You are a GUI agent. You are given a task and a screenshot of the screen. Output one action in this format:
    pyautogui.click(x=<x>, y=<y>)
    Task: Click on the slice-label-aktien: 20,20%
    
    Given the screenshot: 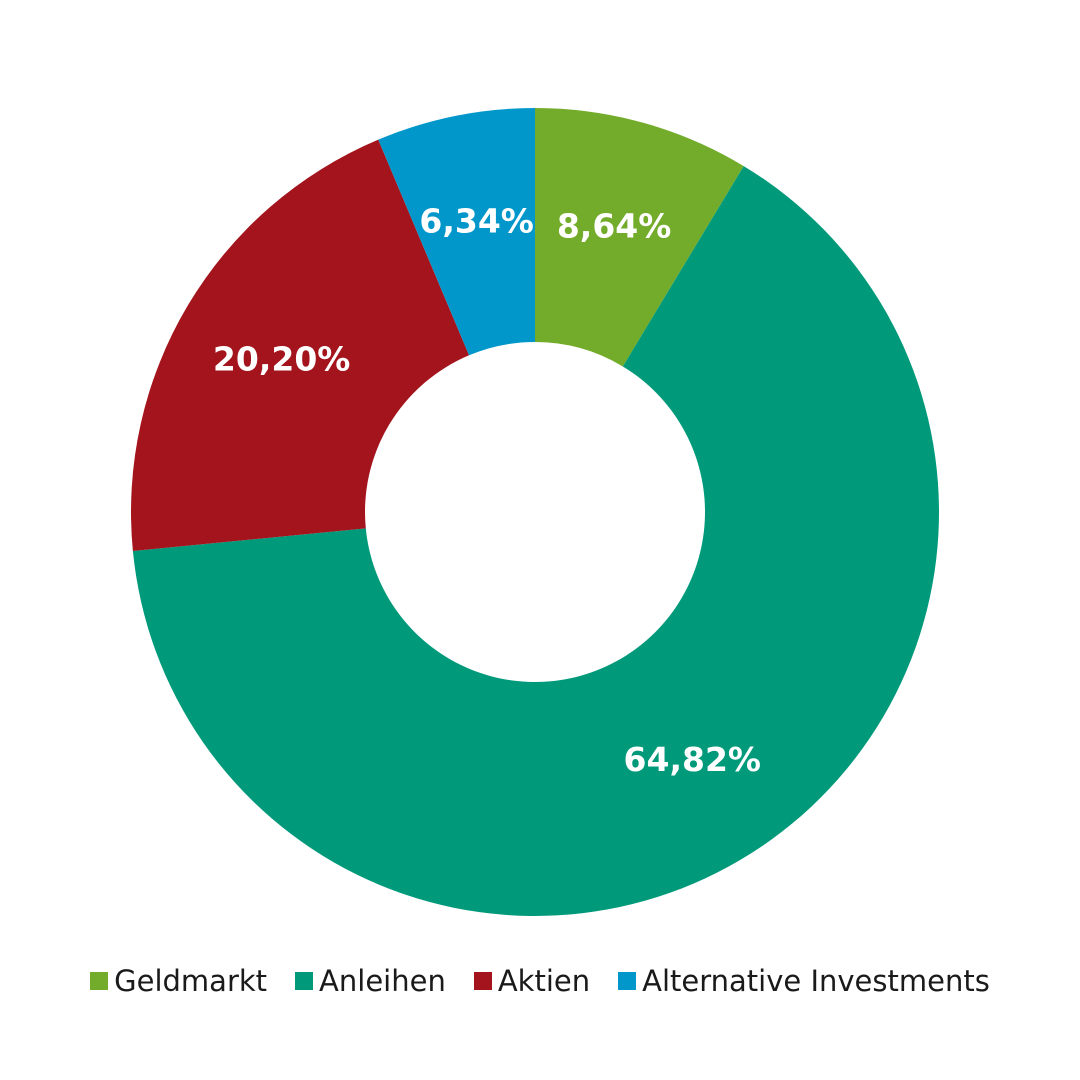 What is the action you would take?
    pyautogui.click(x=281, y=358)
    